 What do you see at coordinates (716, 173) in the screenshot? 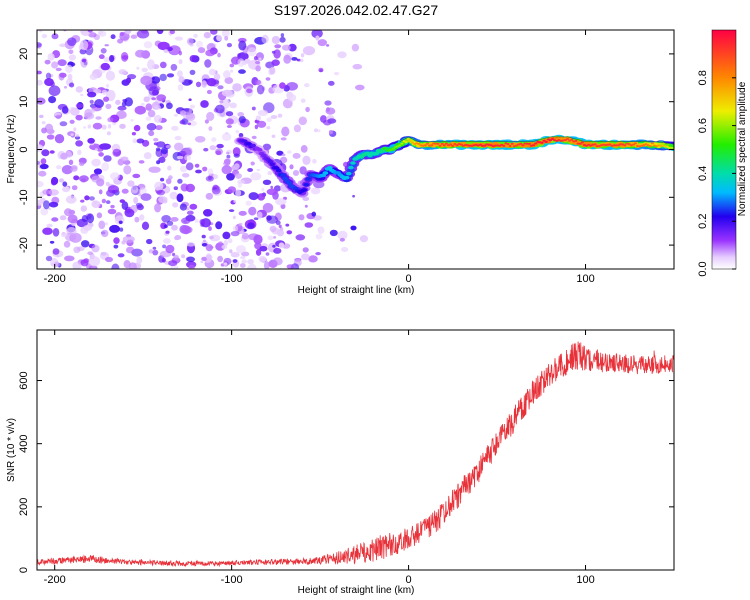
I see `colorbar-ticks: 0.0 0.2 0.4 0.6 0.8` at bounding box center [716, 173].